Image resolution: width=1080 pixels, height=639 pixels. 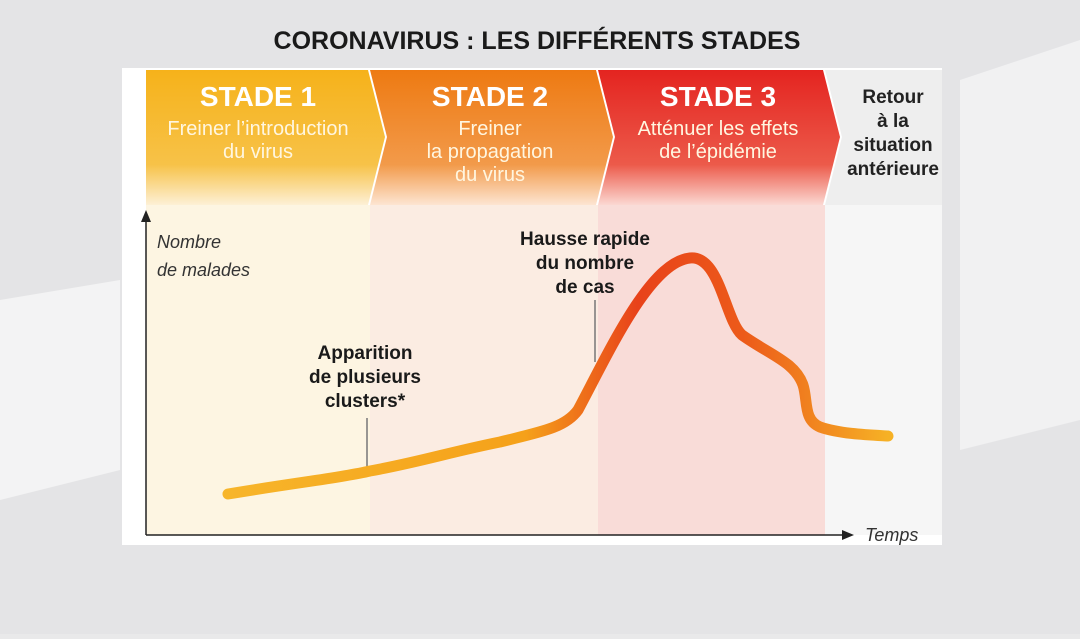 I want to click on stage-subtitle: à la, so click(x=893, y=121).